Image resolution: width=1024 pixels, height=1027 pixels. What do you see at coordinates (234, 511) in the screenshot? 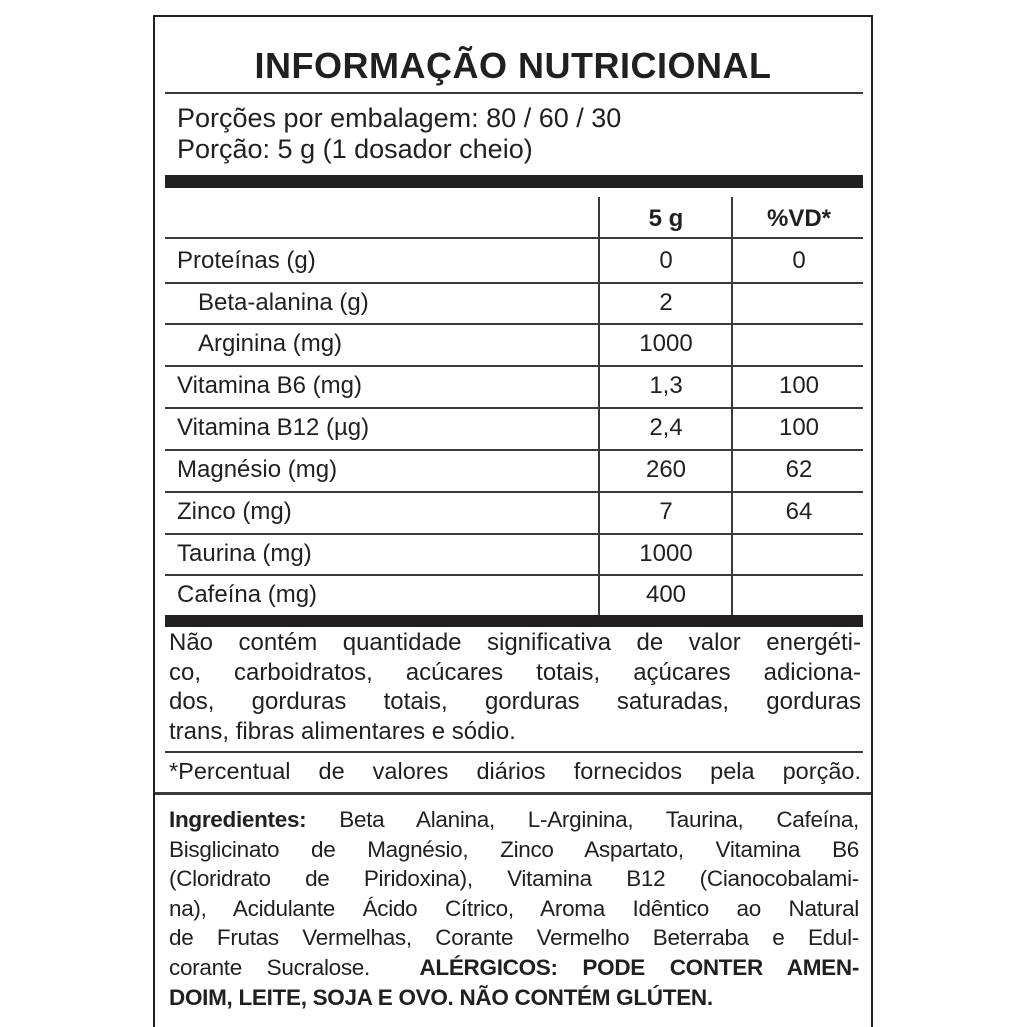
I see `nutrient-name: Zinco (mg)` at bounding box center [234, 511].